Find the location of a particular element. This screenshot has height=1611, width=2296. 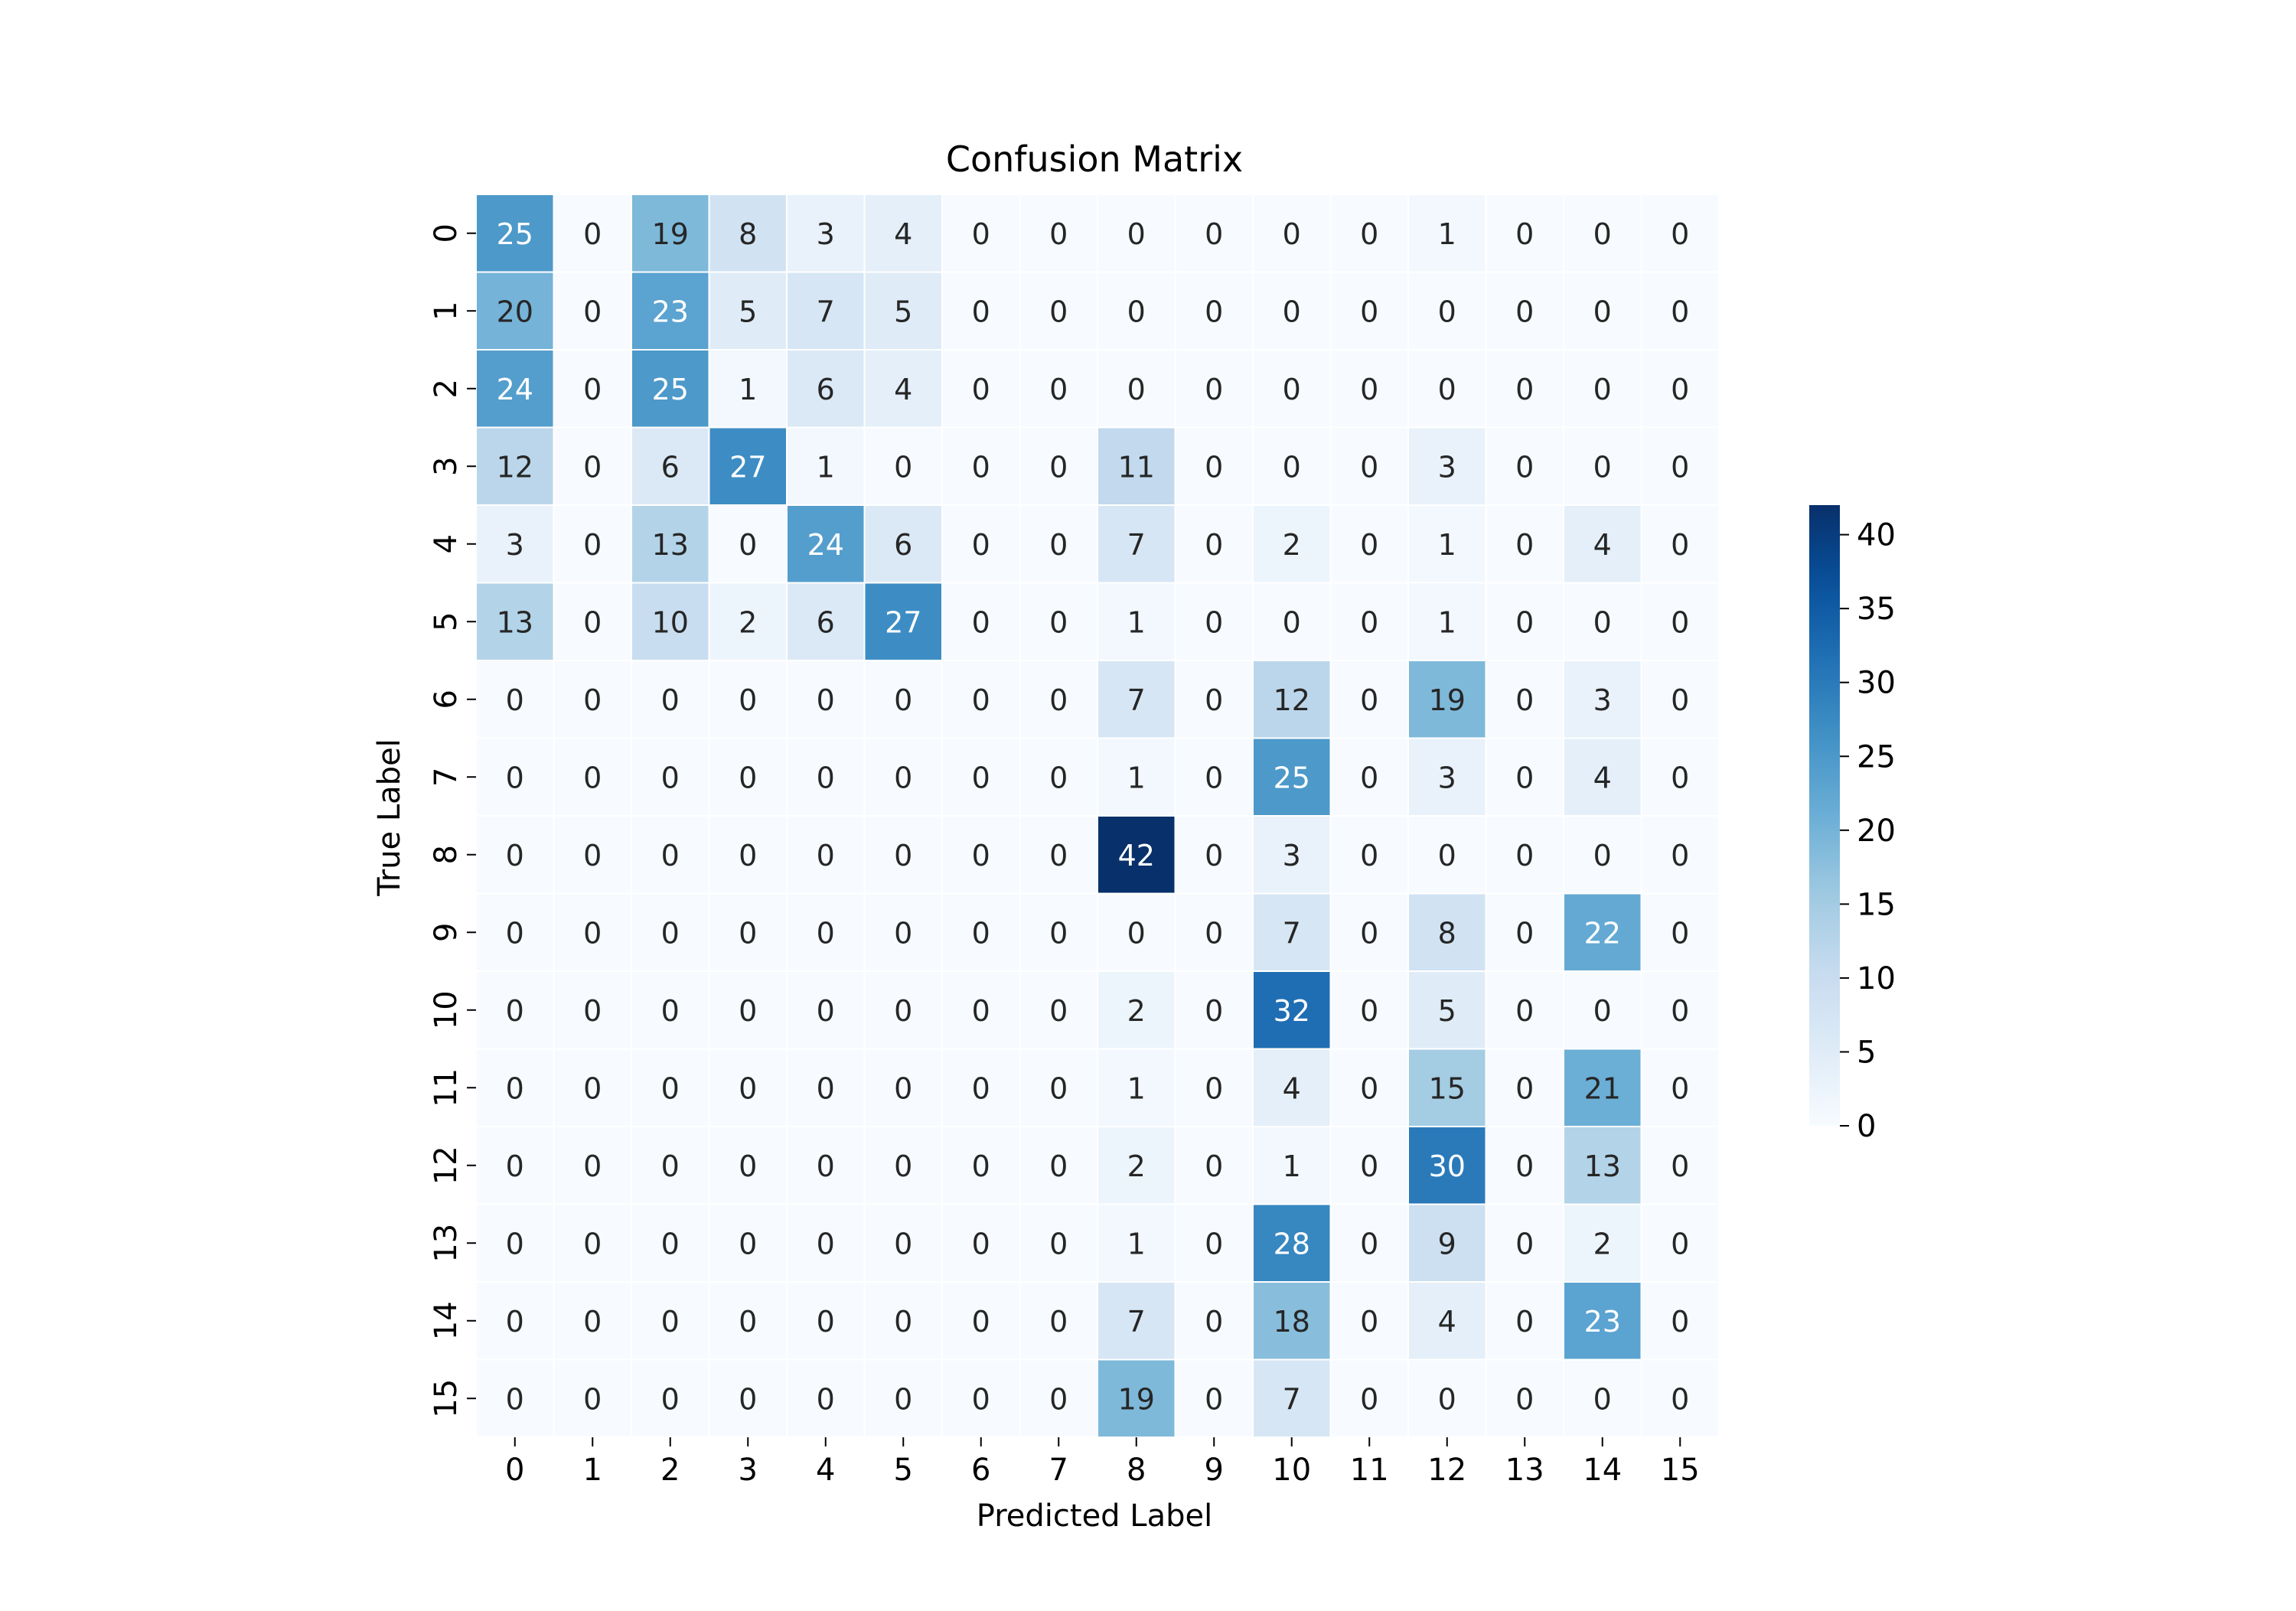

x-tick-label: 14 is located at coordinates (1602, 1470).